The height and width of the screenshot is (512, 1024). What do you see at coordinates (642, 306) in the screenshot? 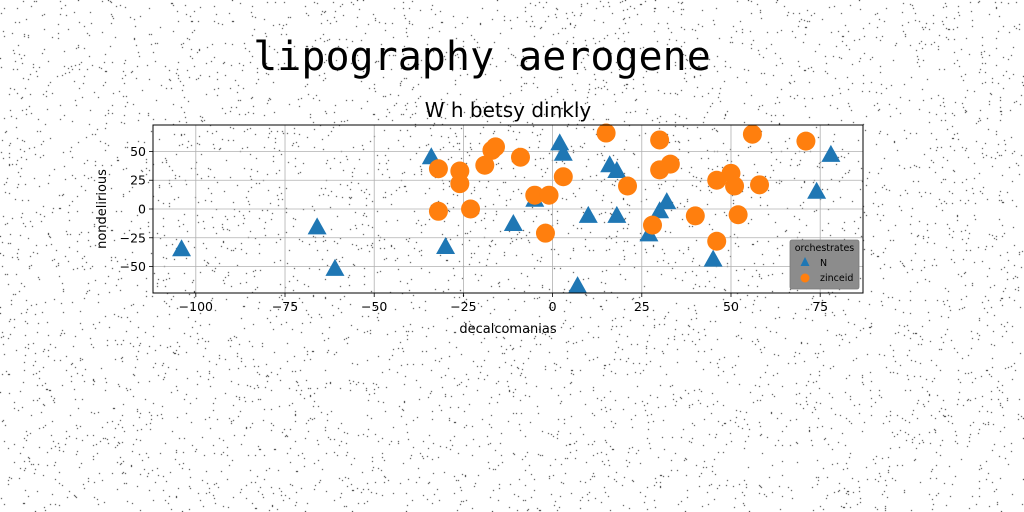
I see `x-tick-label: 25` at bounding box center [642, 306].